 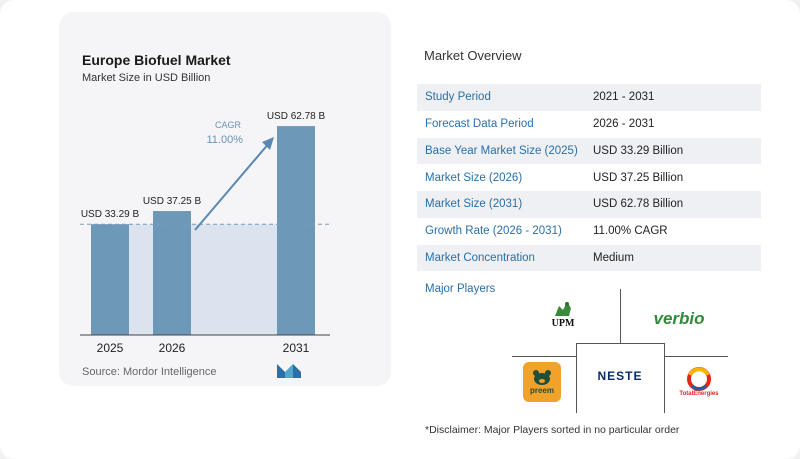 What do you see at coordinates (542, 377) in the screenshot?
I see `preem-bear-icon` at bounding box center [542, 377].